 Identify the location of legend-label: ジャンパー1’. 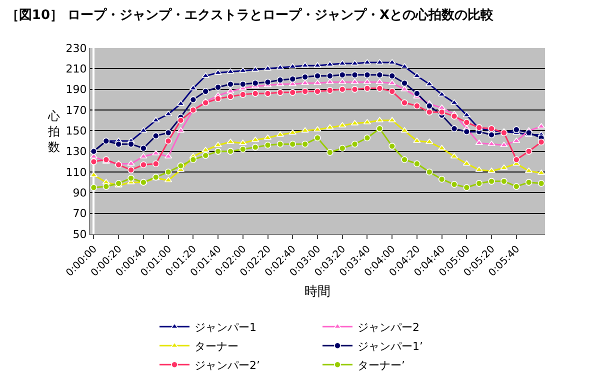
(390, 346).